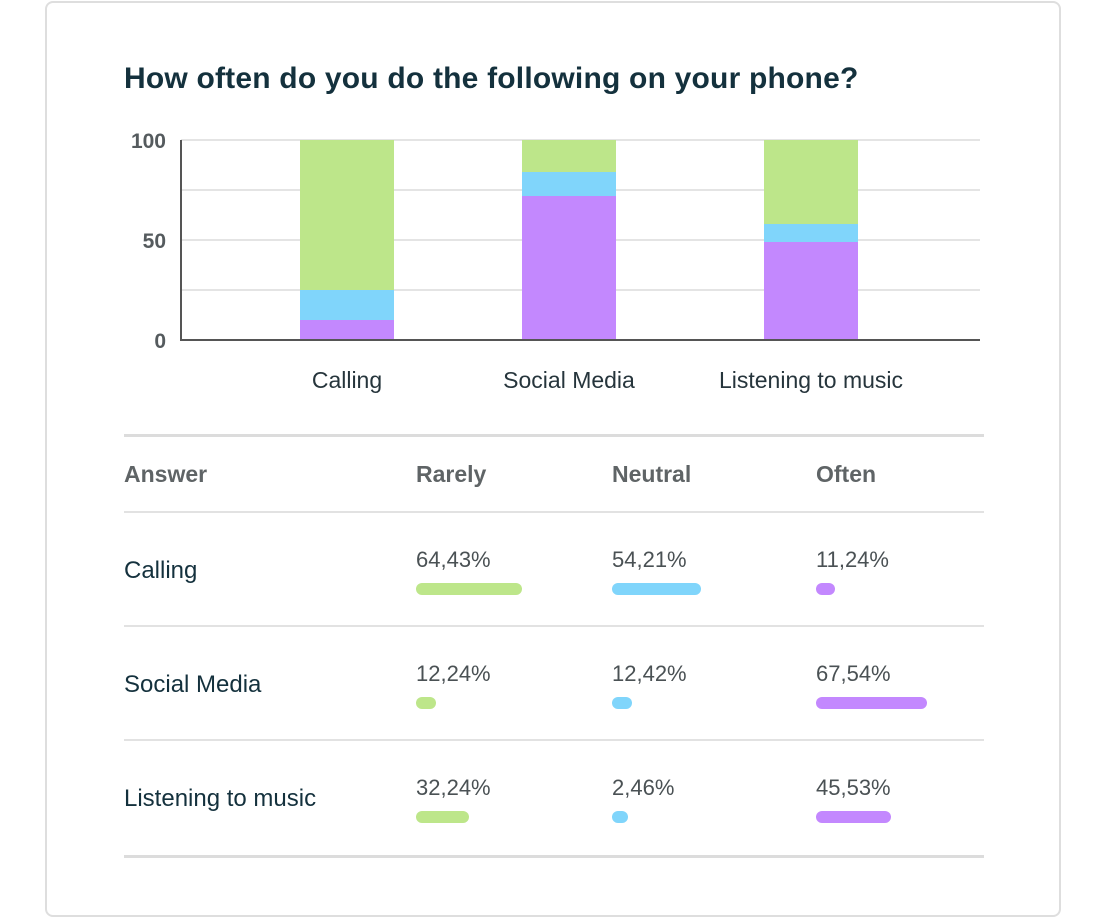 Image resolution: width=1108 pixels, height=920 pixels. I want to click on cell-neutral: 54,21%, so click(656, 571).